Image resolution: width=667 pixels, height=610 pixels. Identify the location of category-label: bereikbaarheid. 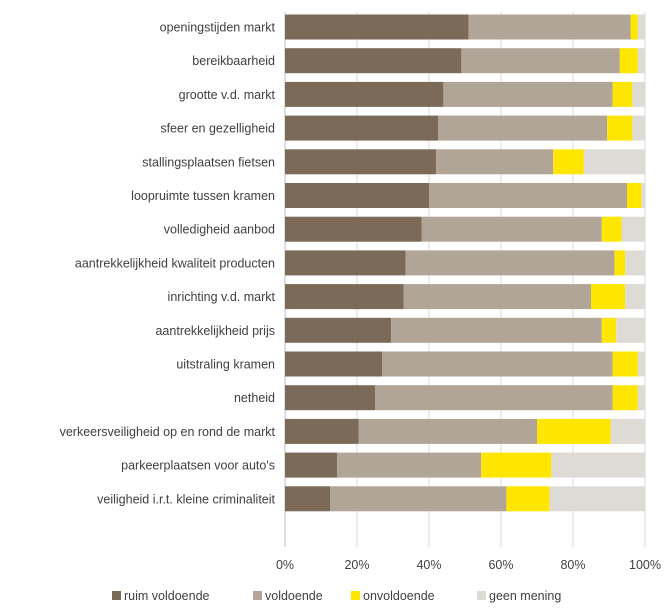
(233, 61).